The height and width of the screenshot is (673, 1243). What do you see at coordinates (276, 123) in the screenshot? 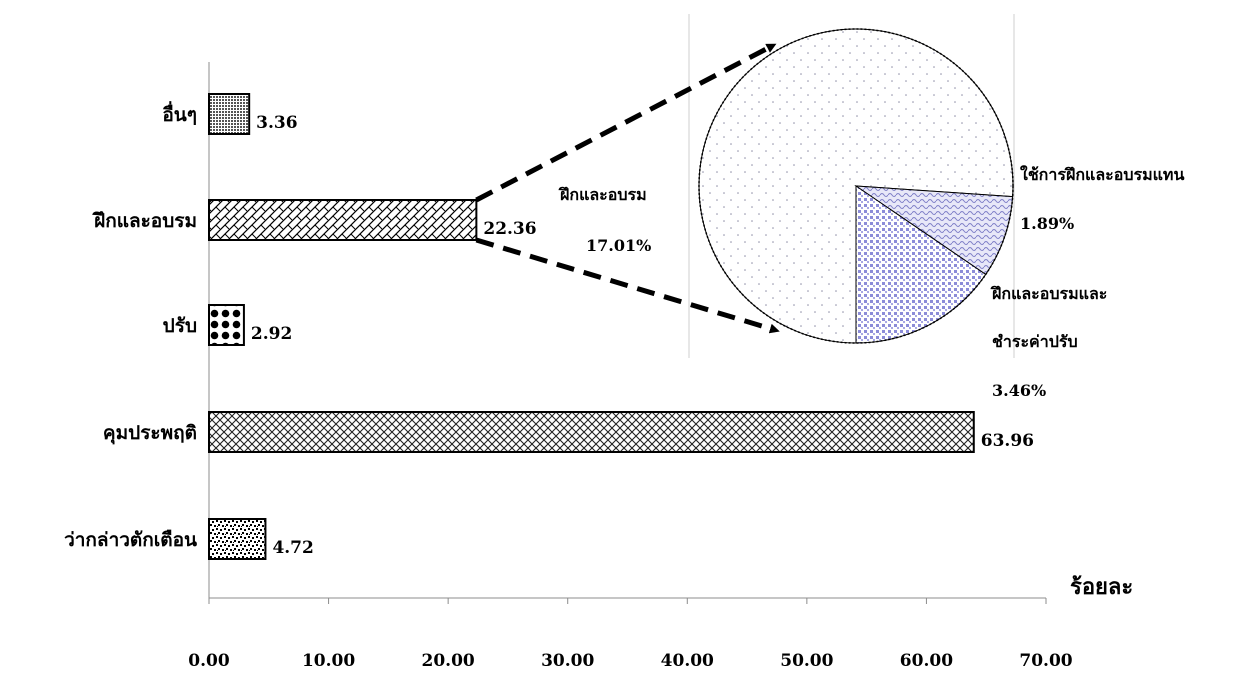
I see `data-label: 3.36` at bounding box center [276, 123].